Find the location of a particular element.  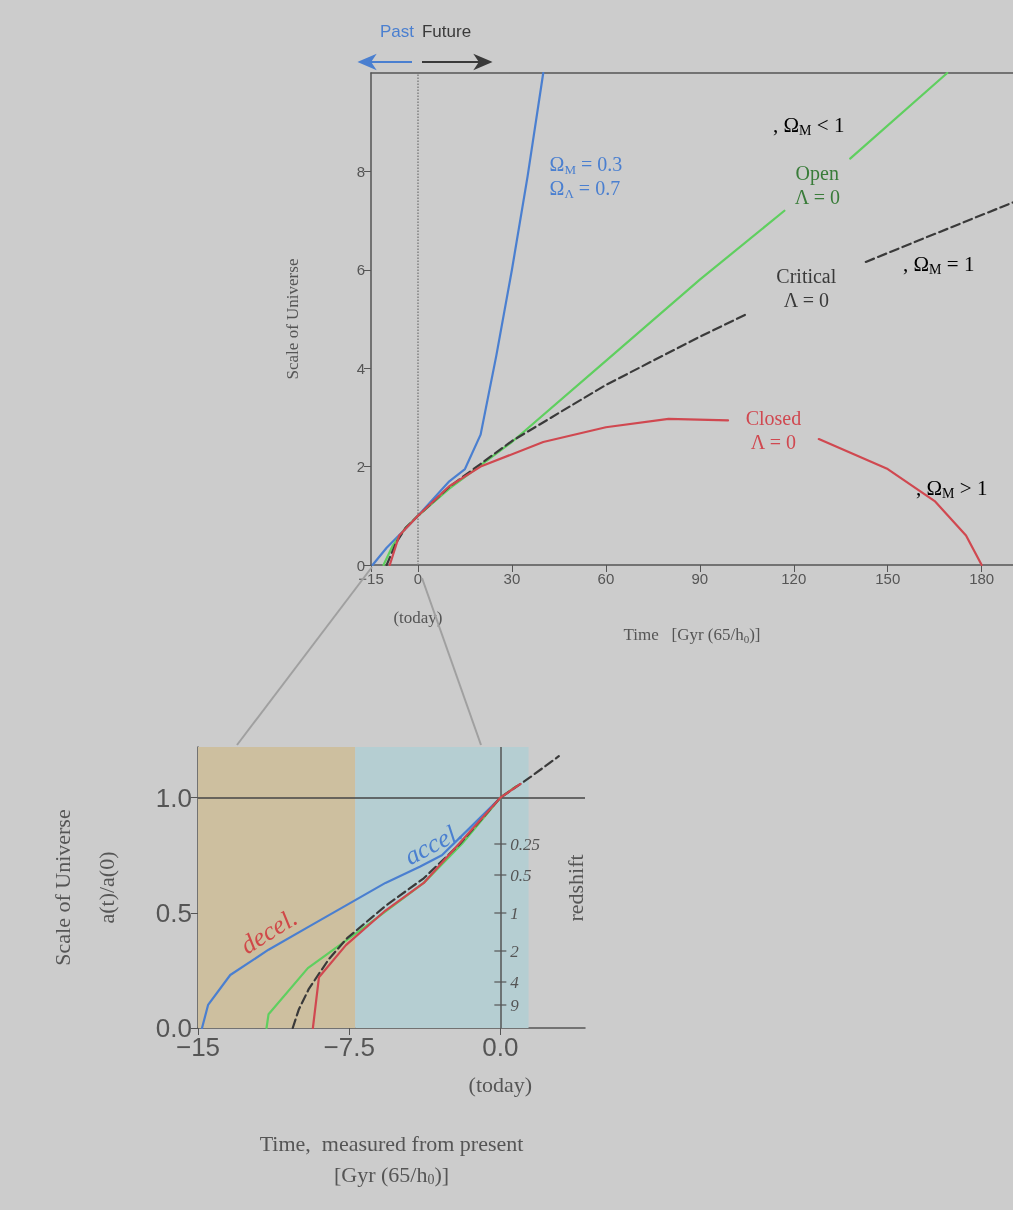

text: Future is located at coordinates (446, 31).